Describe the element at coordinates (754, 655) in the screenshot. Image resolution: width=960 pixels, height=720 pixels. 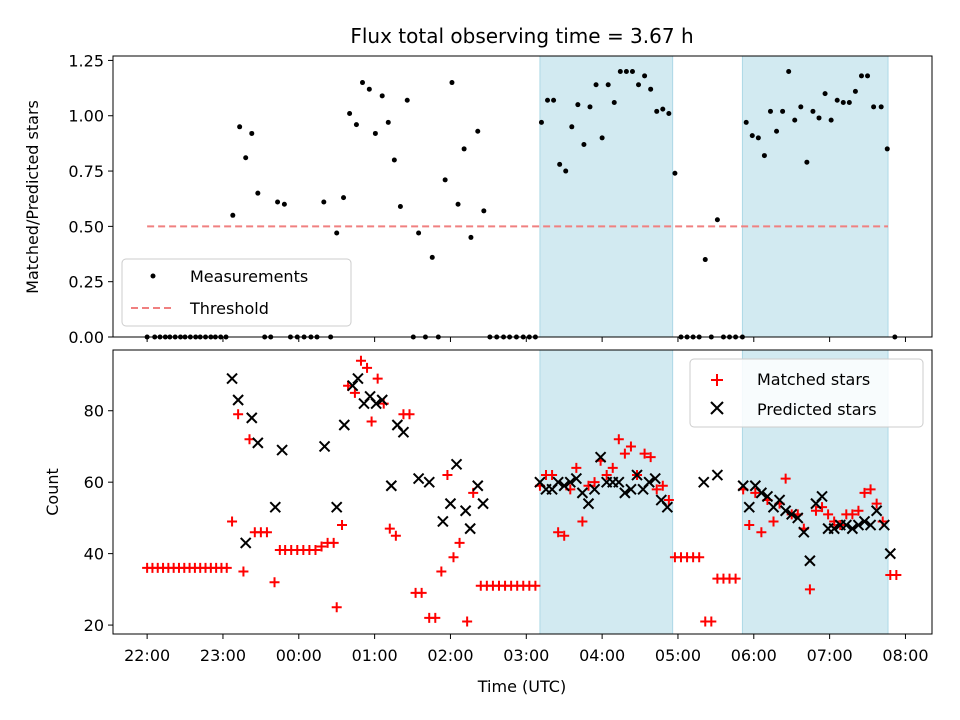
I see `x-tick-label: 06:00` at that location.